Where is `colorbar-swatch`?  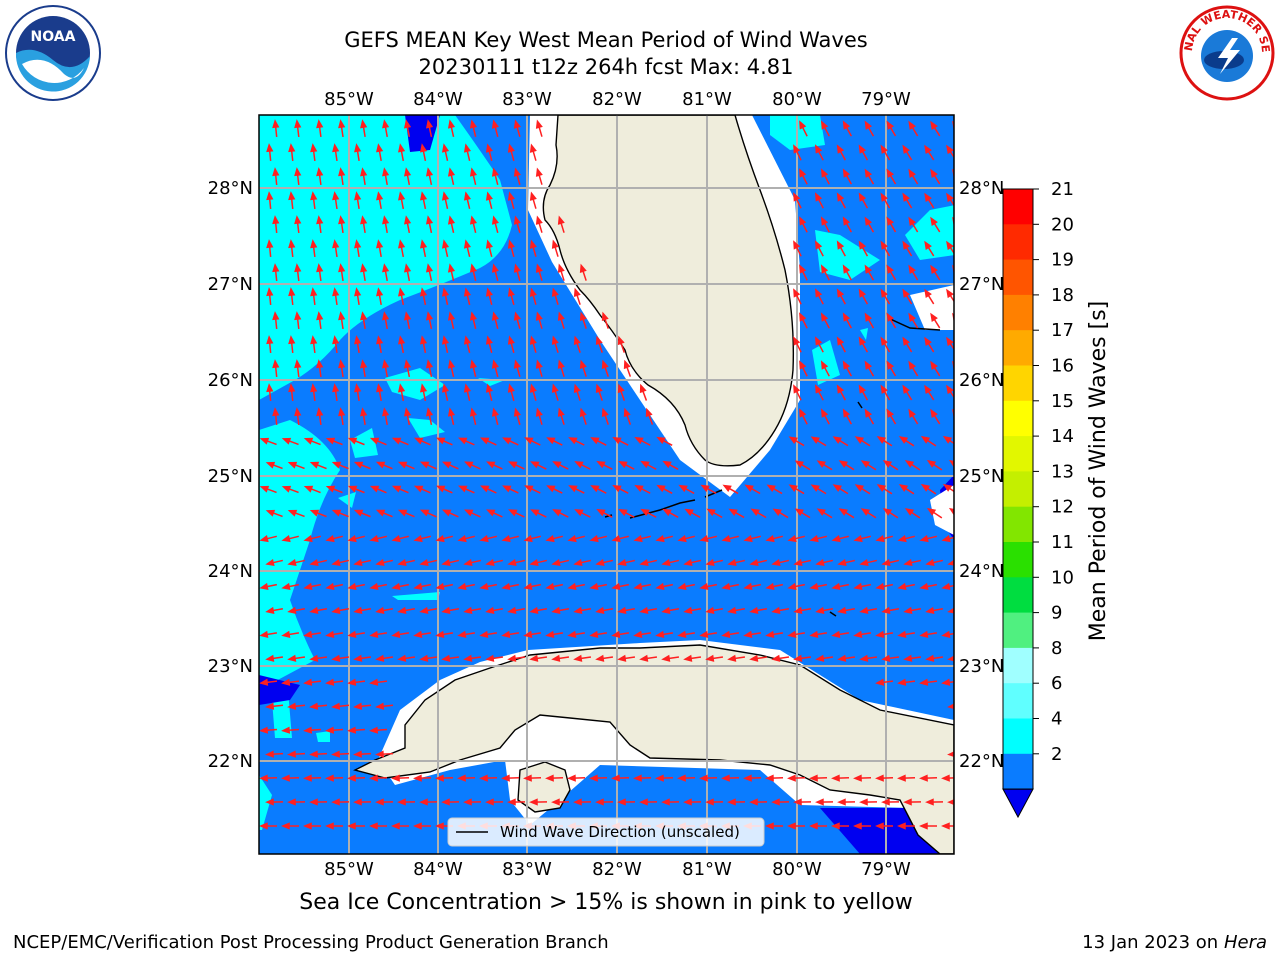
colorbar-swatch is located at coordinates (1018, 630).